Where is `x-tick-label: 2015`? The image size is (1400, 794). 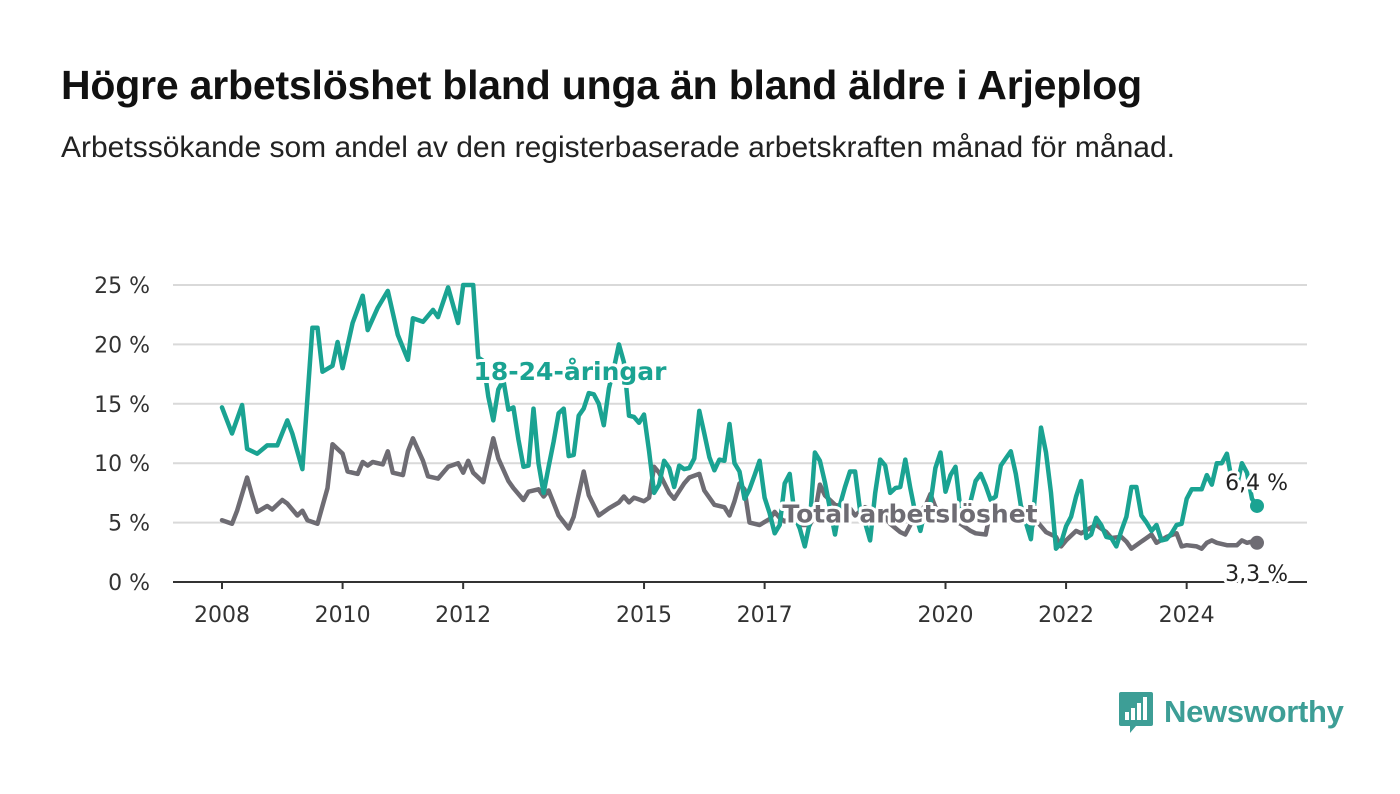
x-tick-label: 2015 is located at coordinates (644, 615).